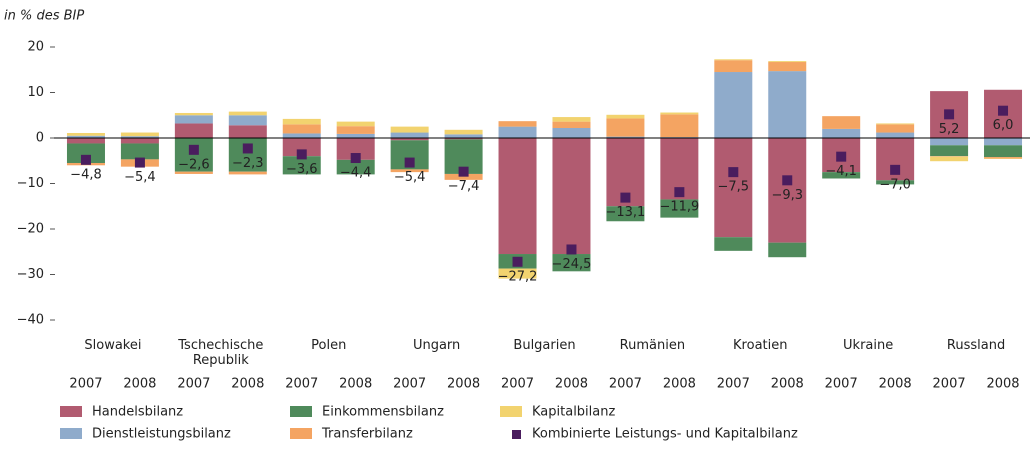 The image size is (1031, 452). What do you see at coordinates (35, 92) in the screenshot?
I see `y-tick-label: 10` at bounding box center [35, 92].